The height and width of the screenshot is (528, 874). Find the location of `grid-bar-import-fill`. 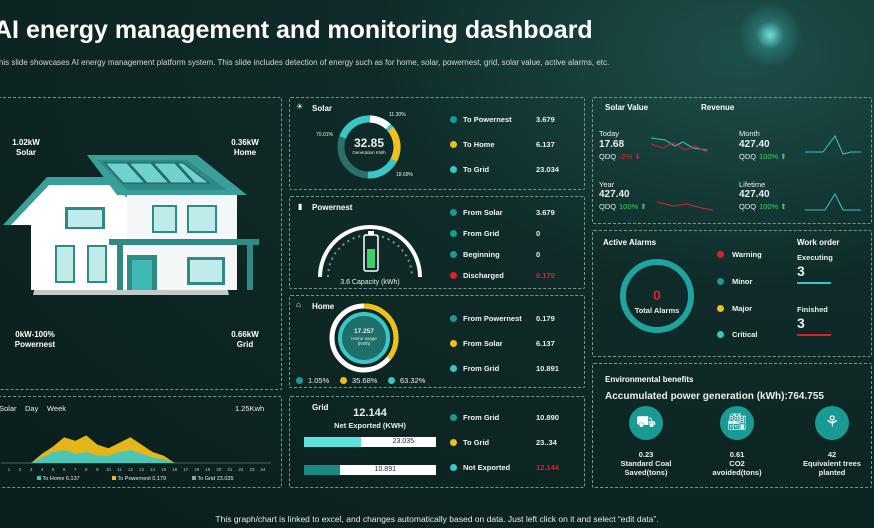

grid-bar-import-fill is located at coordinates (322, 470).